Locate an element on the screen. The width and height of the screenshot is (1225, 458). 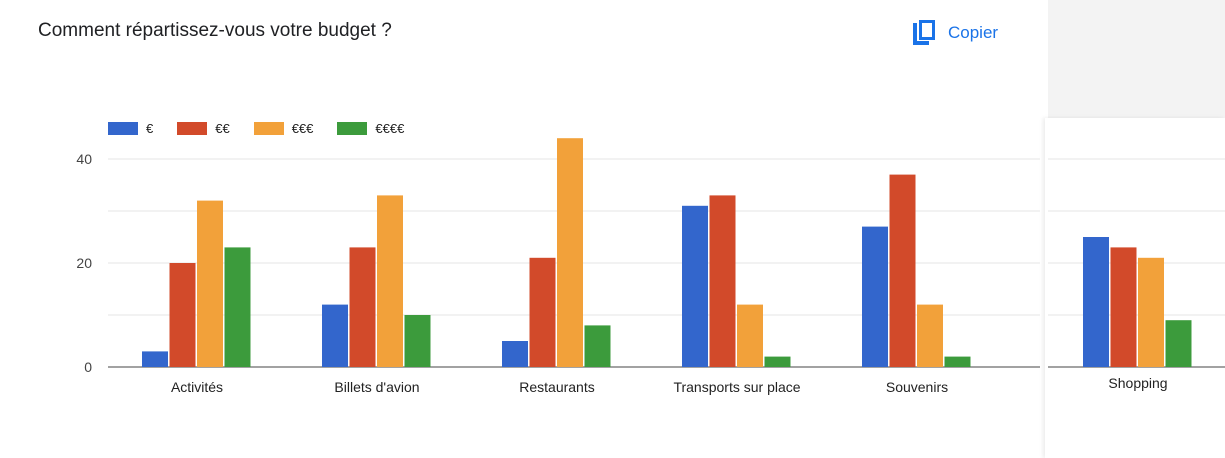
legend-item: €€ is located at coordinates (203, 128).